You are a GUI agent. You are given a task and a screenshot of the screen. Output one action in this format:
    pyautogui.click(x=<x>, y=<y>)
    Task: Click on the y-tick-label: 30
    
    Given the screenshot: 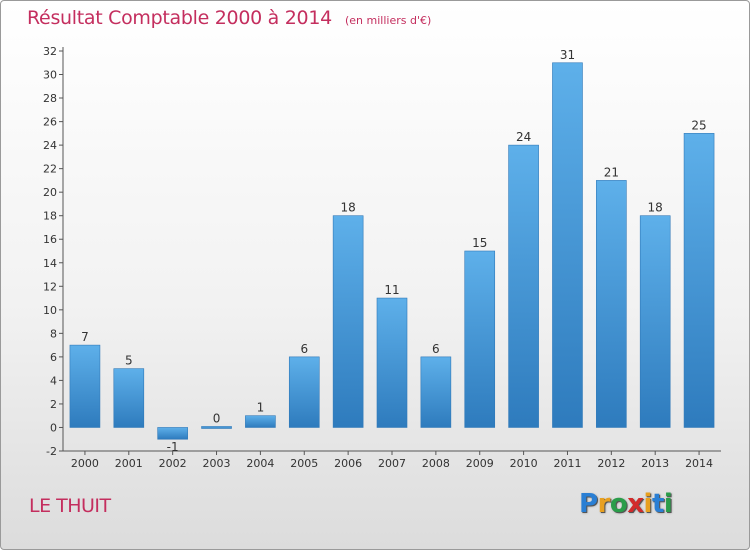 What is the action you would take?
    pyautogui.click(x=50, y=75)
    